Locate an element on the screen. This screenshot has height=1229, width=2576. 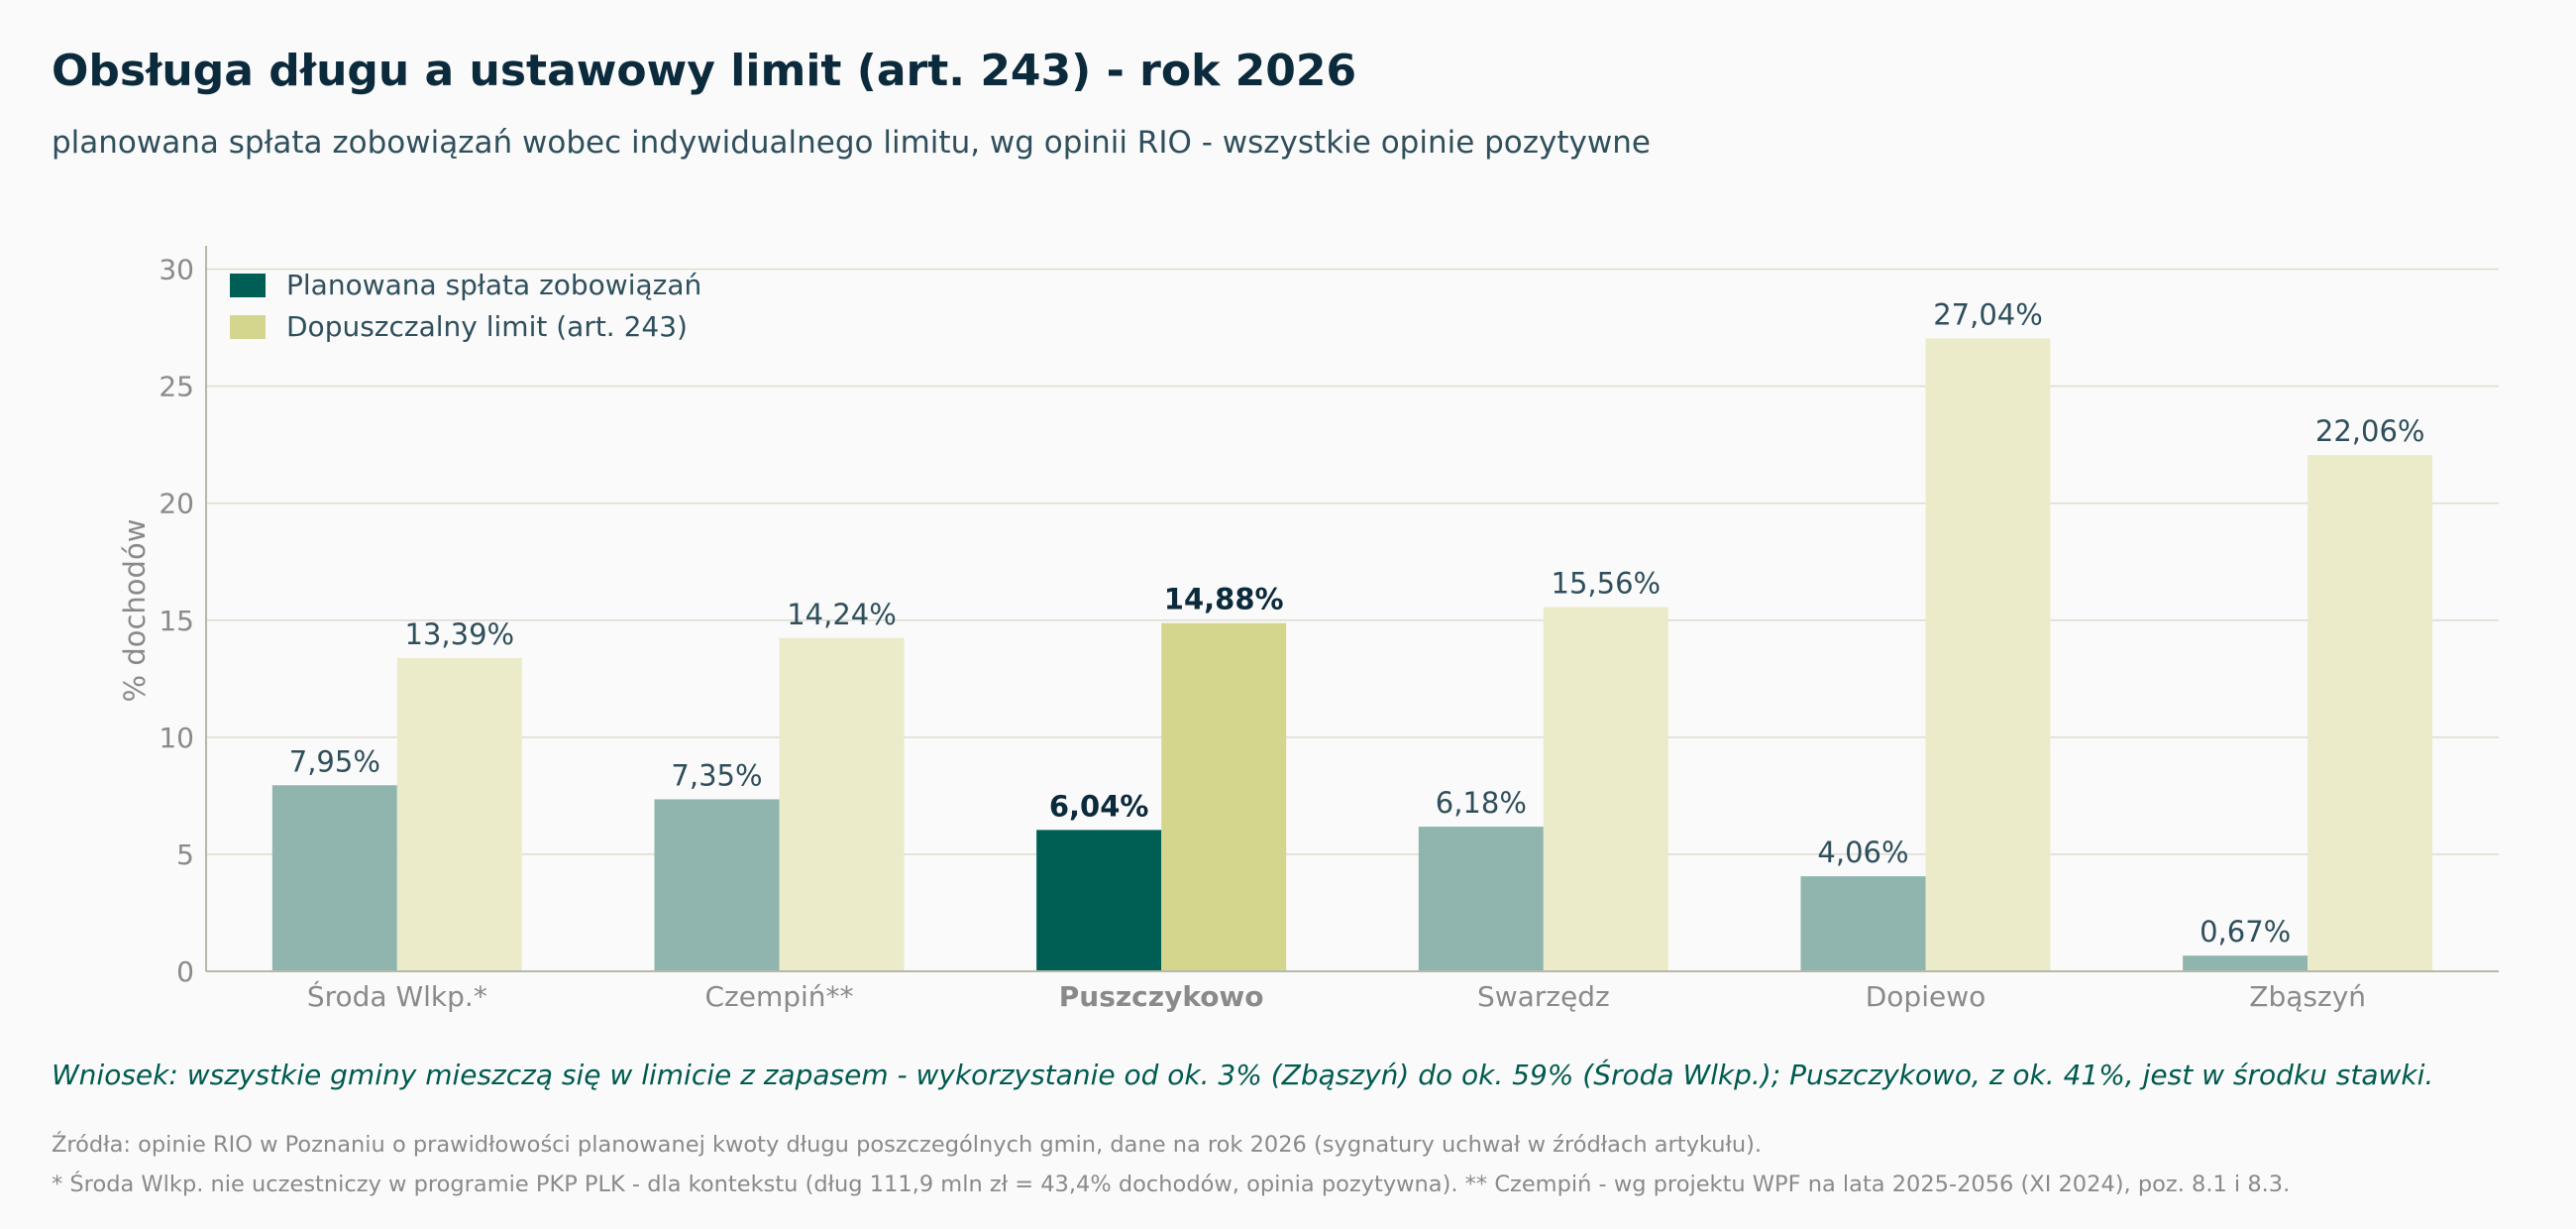
bar-value-label: 27,04% is located at coordinates (1988, 315).